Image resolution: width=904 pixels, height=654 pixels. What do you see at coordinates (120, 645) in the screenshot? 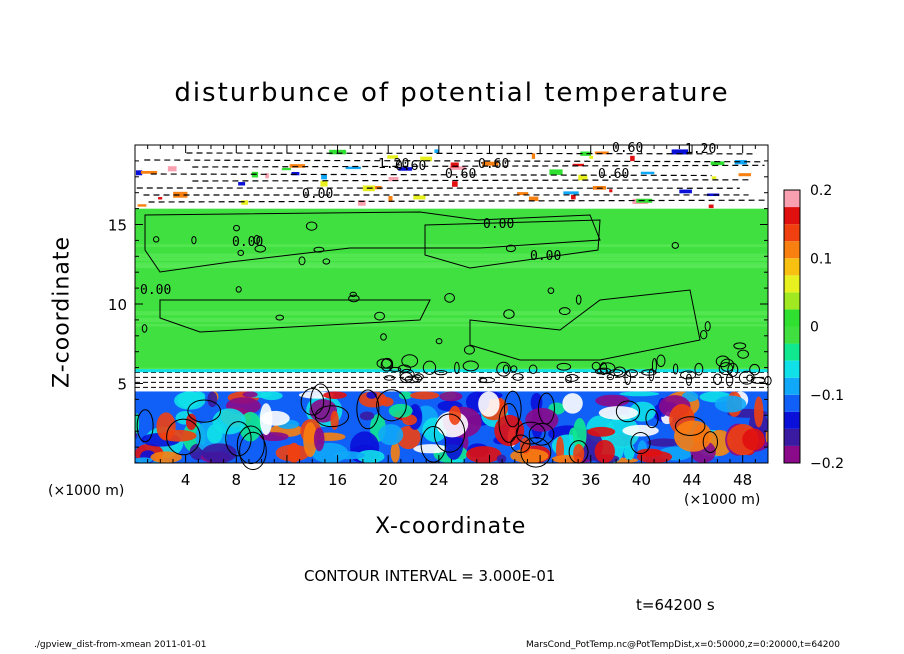
I see `footer-left: ./gpview_dist-from-xmean 2011-01-01` at bounding box center [120, 645].